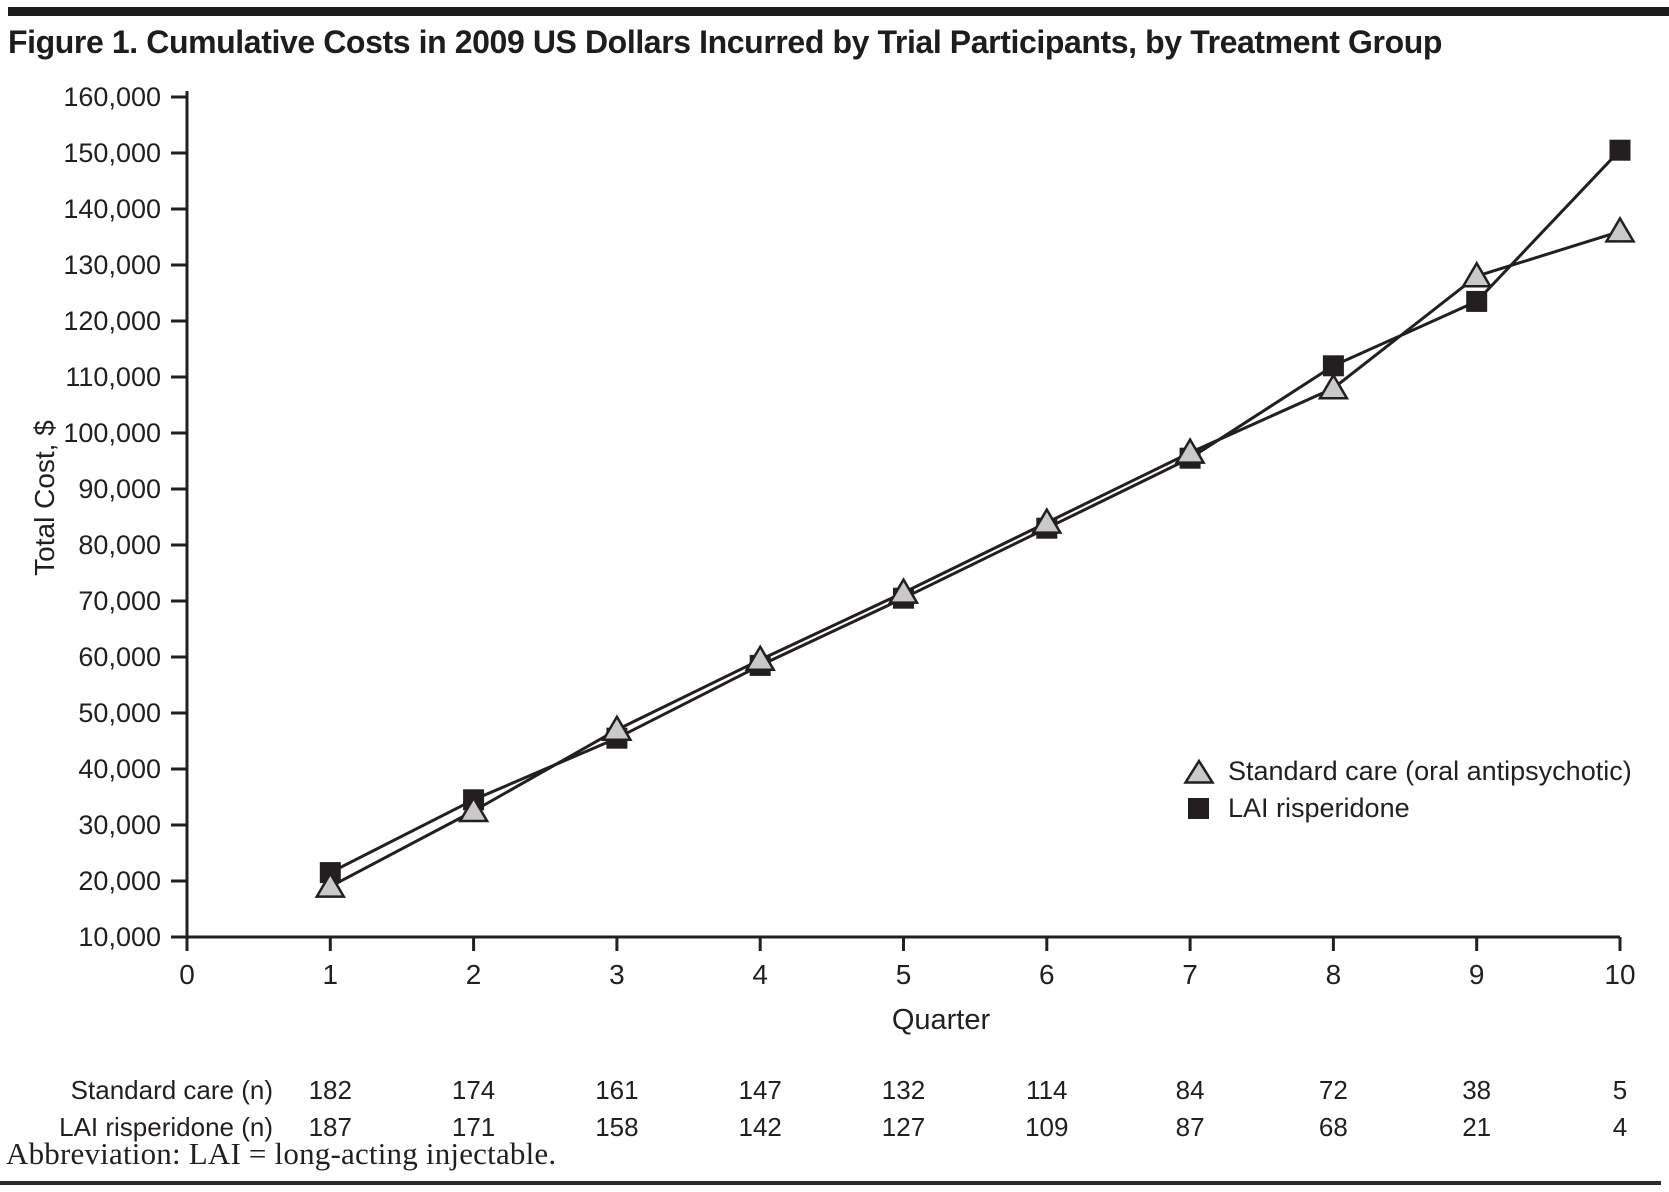 This screenshot has width=1669, height=1192. Describe the element at coordinates (1319, 808) in the screenshot. I see `legend-label-lai-risperidone: LAI risperidone` at that location.